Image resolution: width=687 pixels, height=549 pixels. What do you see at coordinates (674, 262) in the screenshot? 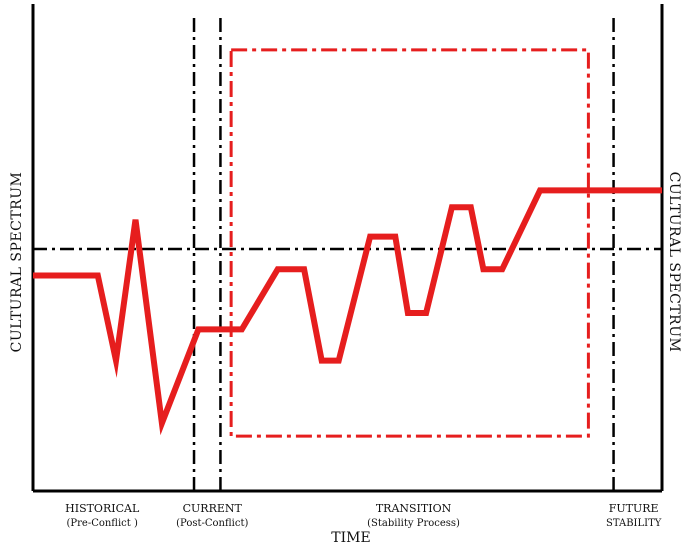
I see `y-axis-label-right: CULTURAL SPECTRUM` at bounding box center [674, 262].